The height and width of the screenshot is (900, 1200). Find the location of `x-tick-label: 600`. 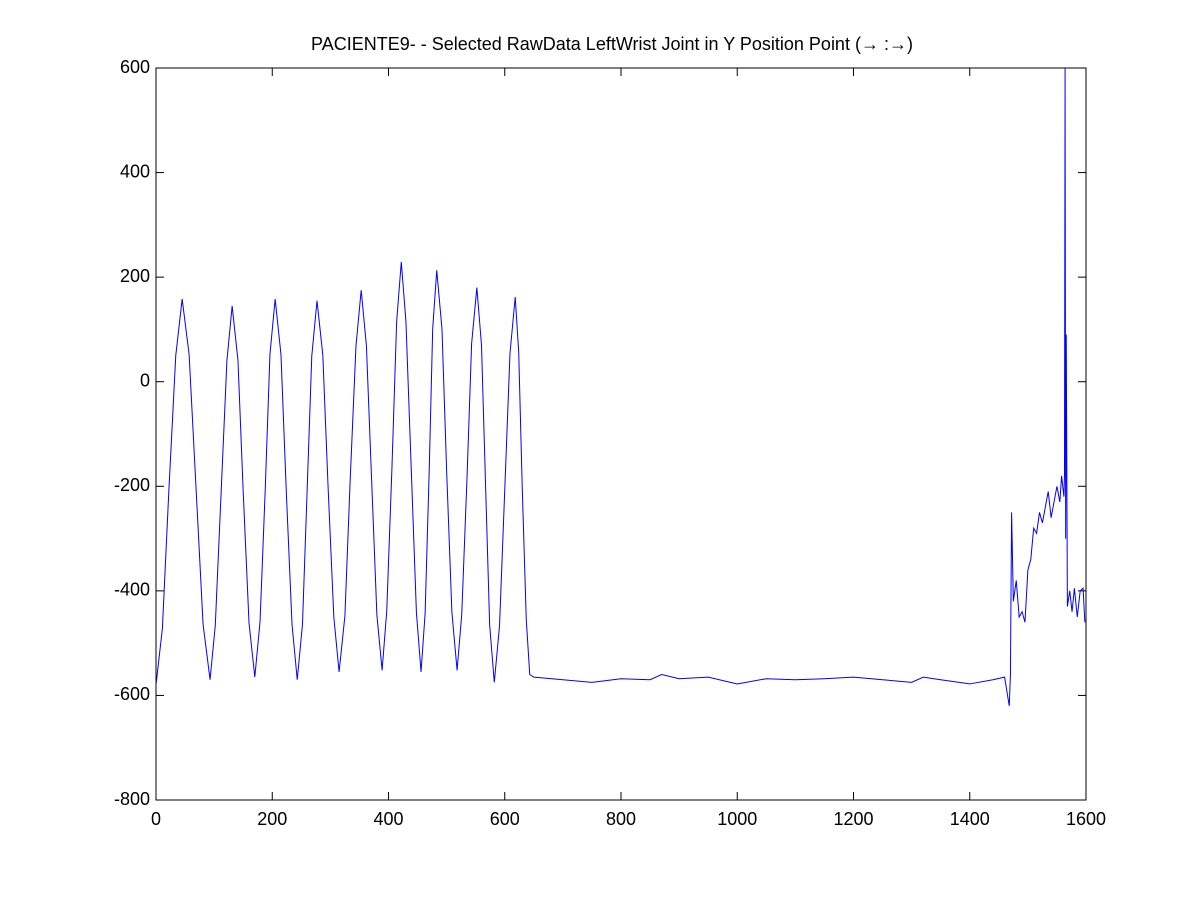

x-tick-label: 600 is located at coordinates (505, 819).